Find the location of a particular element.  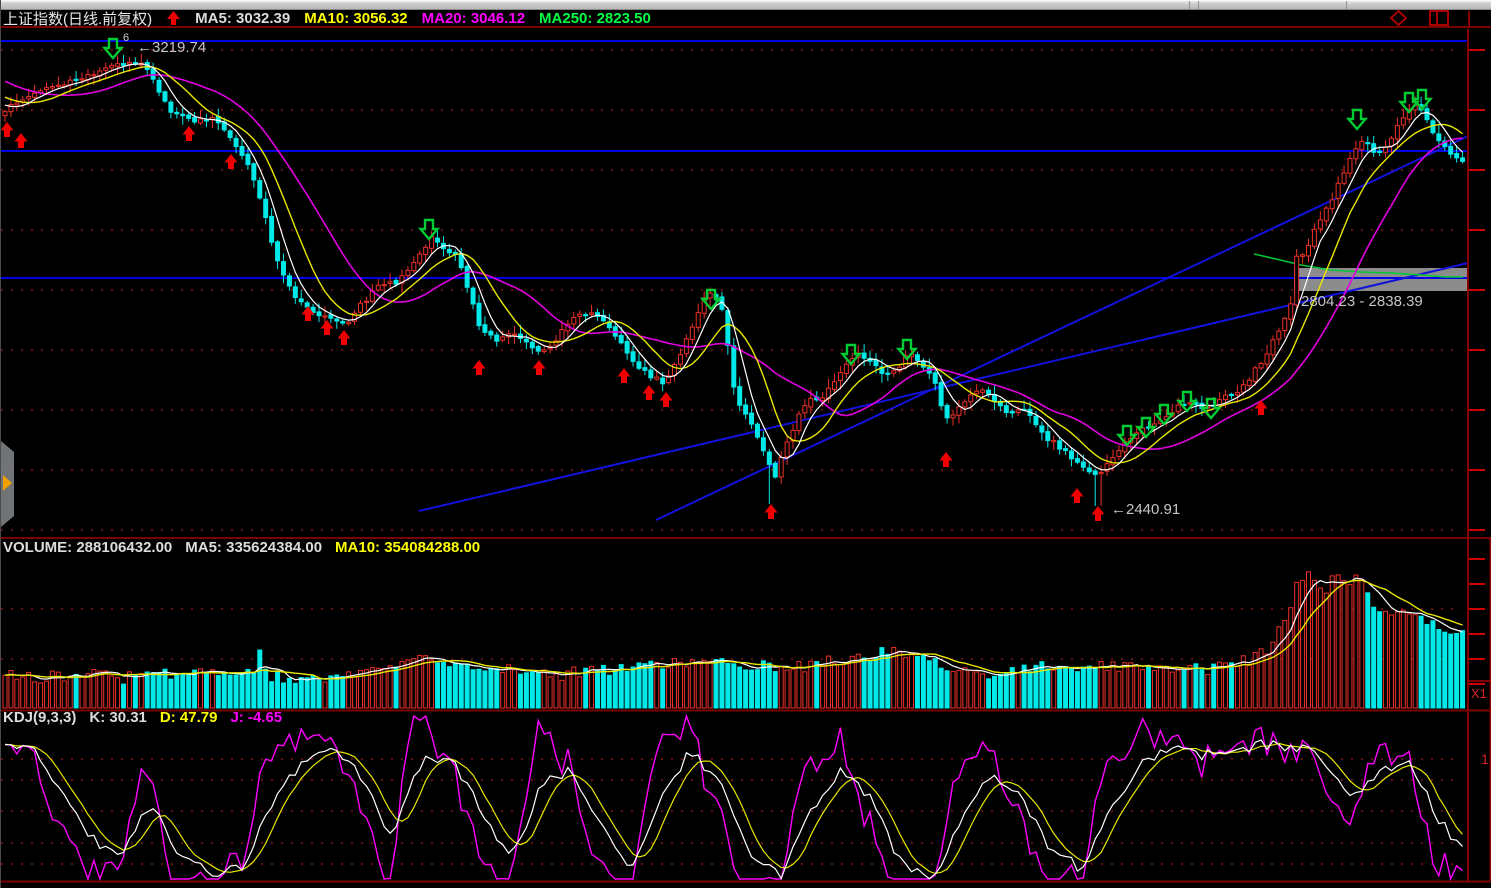

kdj-d-line is located at coordinates (733, 808).